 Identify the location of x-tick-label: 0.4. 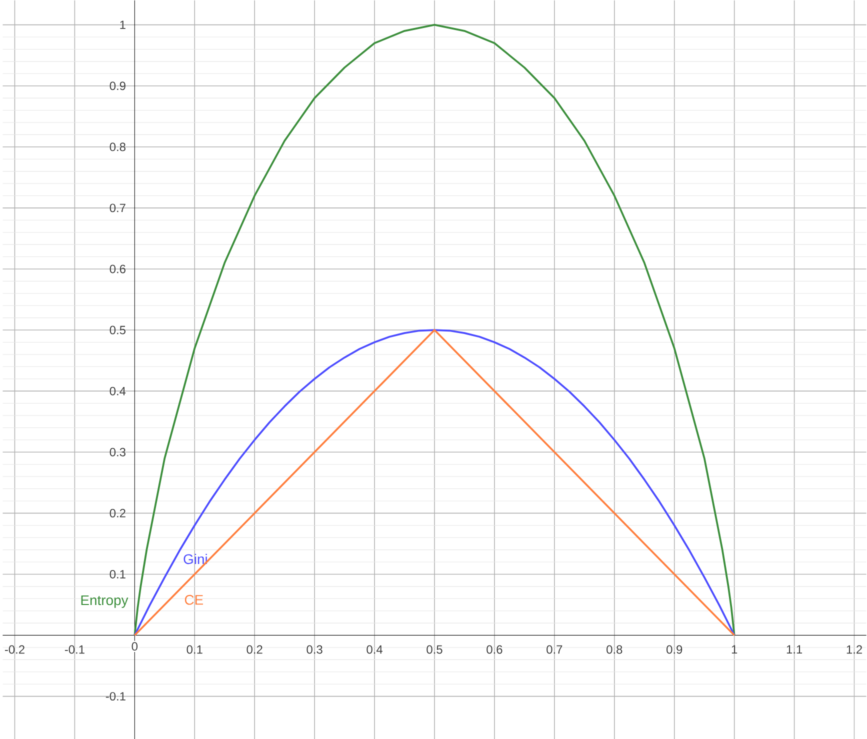
(374, 649).